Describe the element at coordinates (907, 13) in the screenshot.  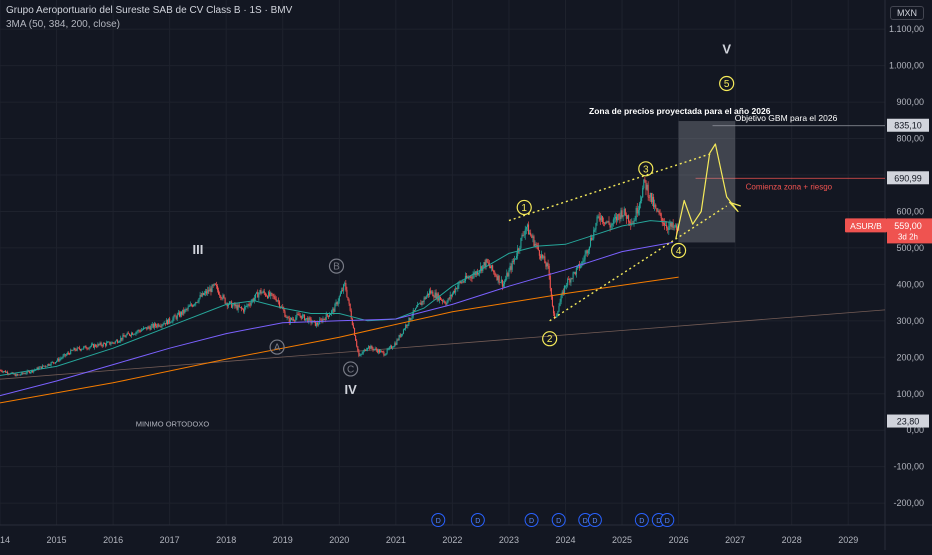
I see `currency-badge: MXN` at that location.